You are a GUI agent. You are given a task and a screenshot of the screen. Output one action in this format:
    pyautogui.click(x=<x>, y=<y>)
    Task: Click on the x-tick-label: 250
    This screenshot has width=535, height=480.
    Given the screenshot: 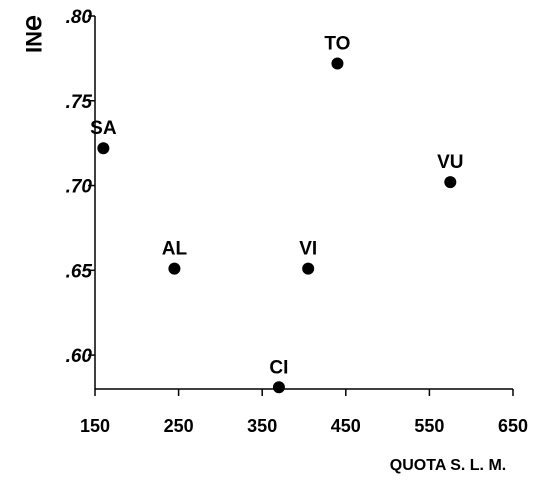 What is the action you would take?
    pyautogui.click(x=179, y=426)
    